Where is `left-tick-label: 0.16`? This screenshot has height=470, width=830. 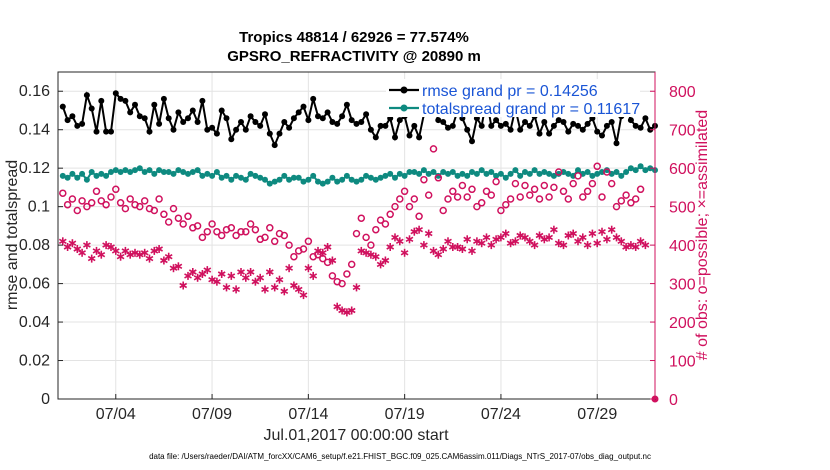 left-tick-label: 0.16 is located at coordinates (34, 91).